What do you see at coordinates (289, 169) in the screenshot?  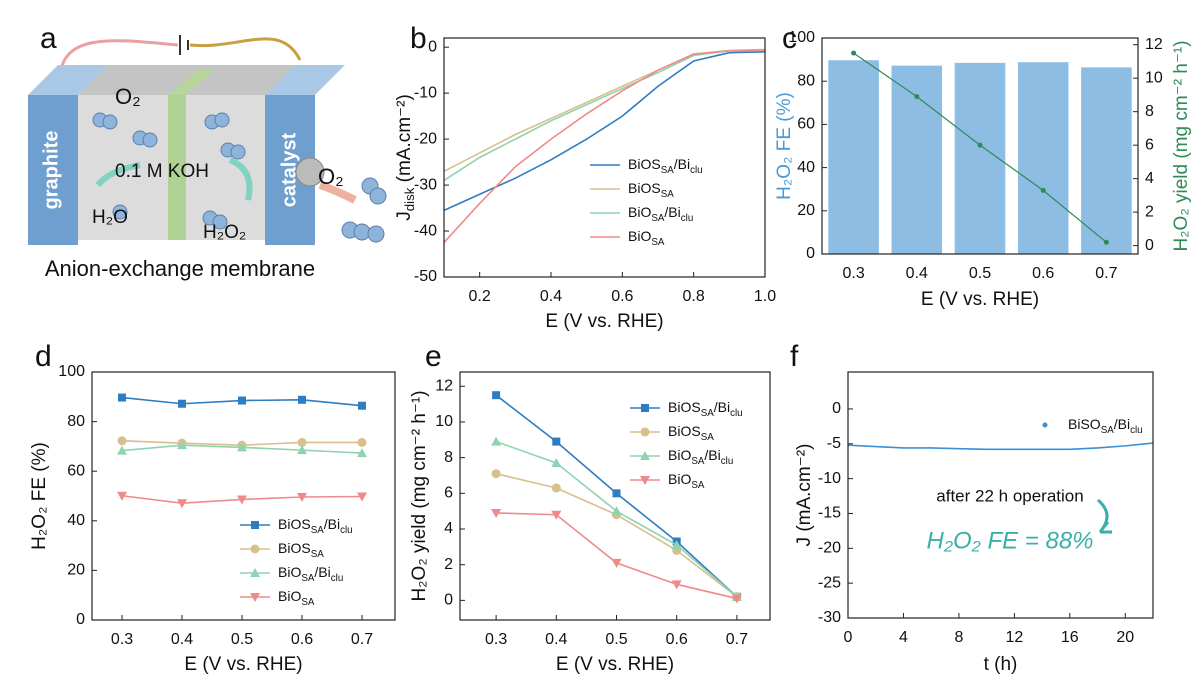 I see `label: catalyst` at bounding box center [289, 169].